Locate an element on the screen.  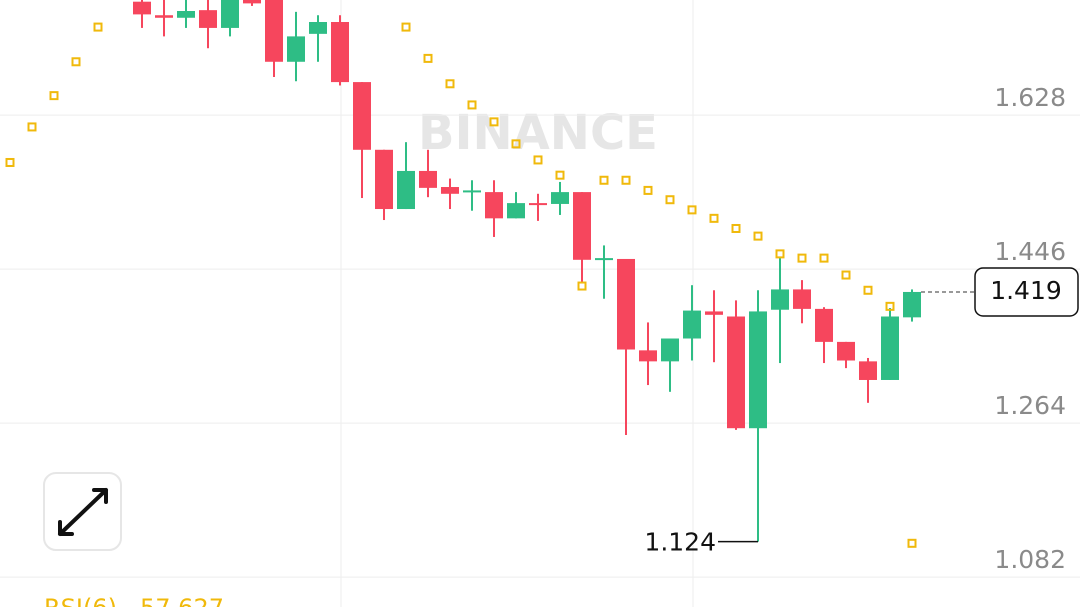
expand-button is located at coordinates (82, 511).